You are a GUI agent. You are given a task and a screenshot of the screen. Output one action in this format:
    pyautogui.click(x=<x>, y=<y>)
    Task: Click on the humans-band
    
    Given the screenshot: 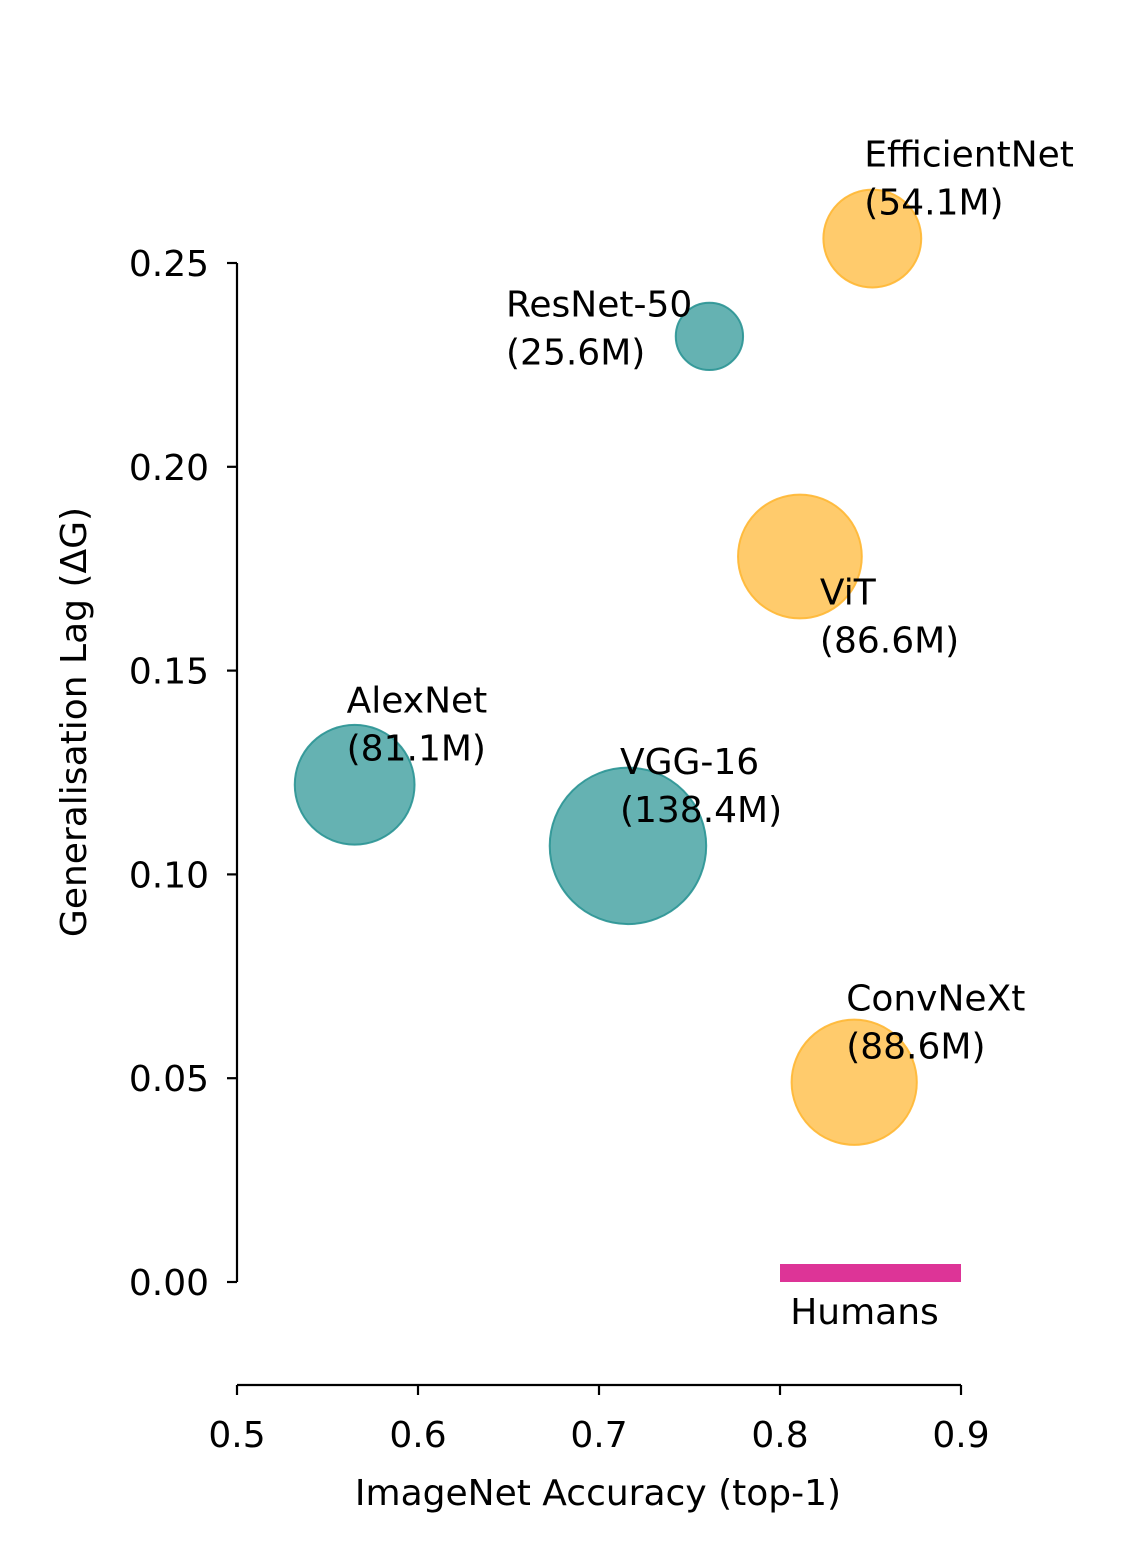 What is the action you would take?
    pyautogui.click(x=870, y=1273)
    